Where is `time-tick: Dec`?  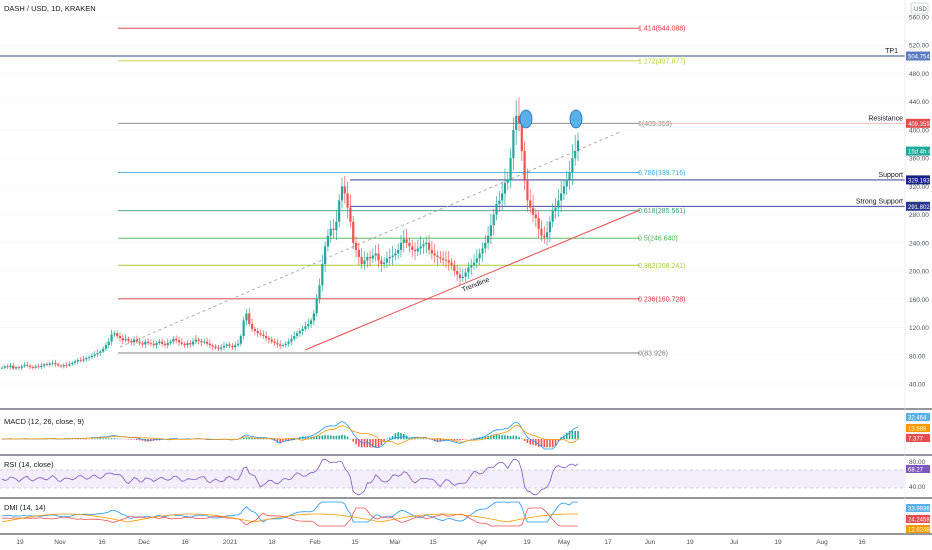
time-tick: Dec is located at coordinates (144, 542).